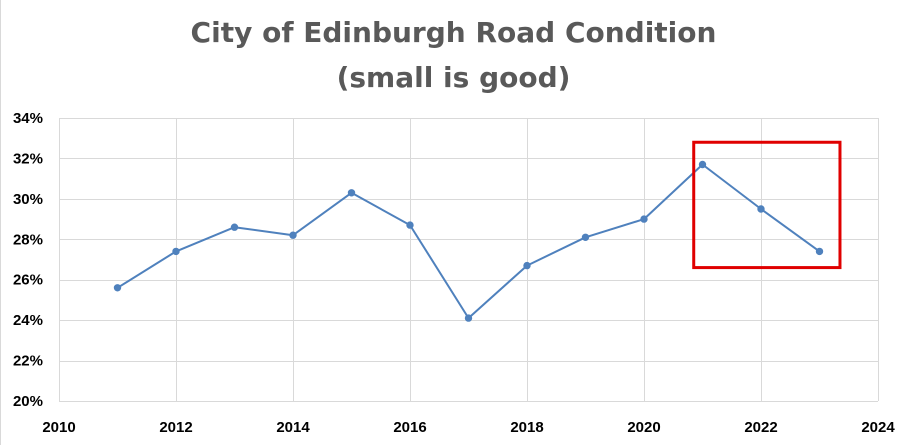  What do you see at coordinates (28, 199) in the screenshot?
I see `y-tick-label: 30%` at bounding box center [28, 199].